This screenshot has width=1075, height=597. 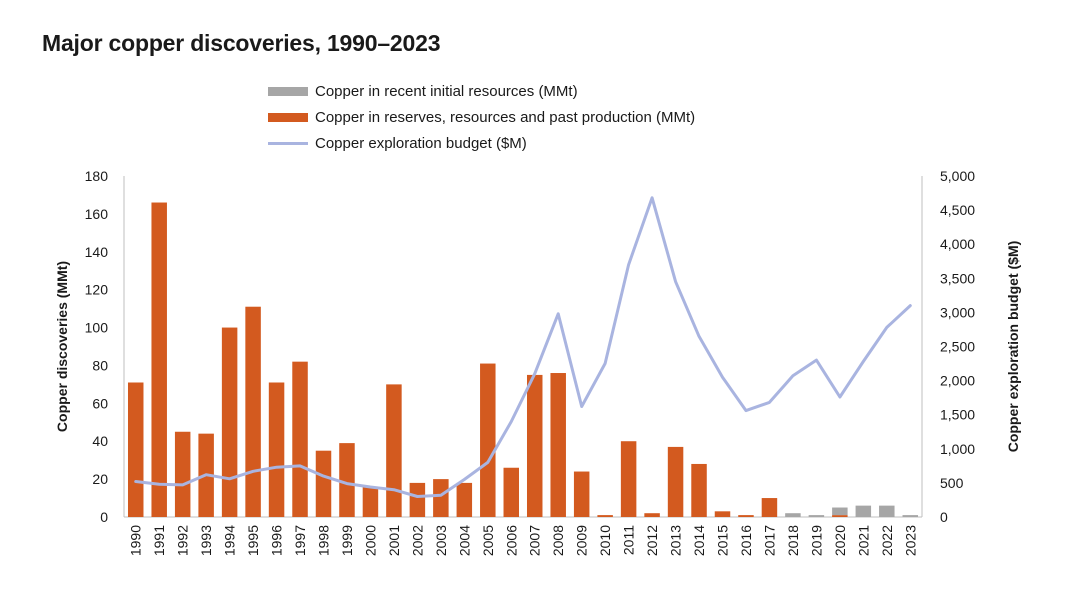 I want to click on x-tick-label: 2020, so click(x=840, y=540).